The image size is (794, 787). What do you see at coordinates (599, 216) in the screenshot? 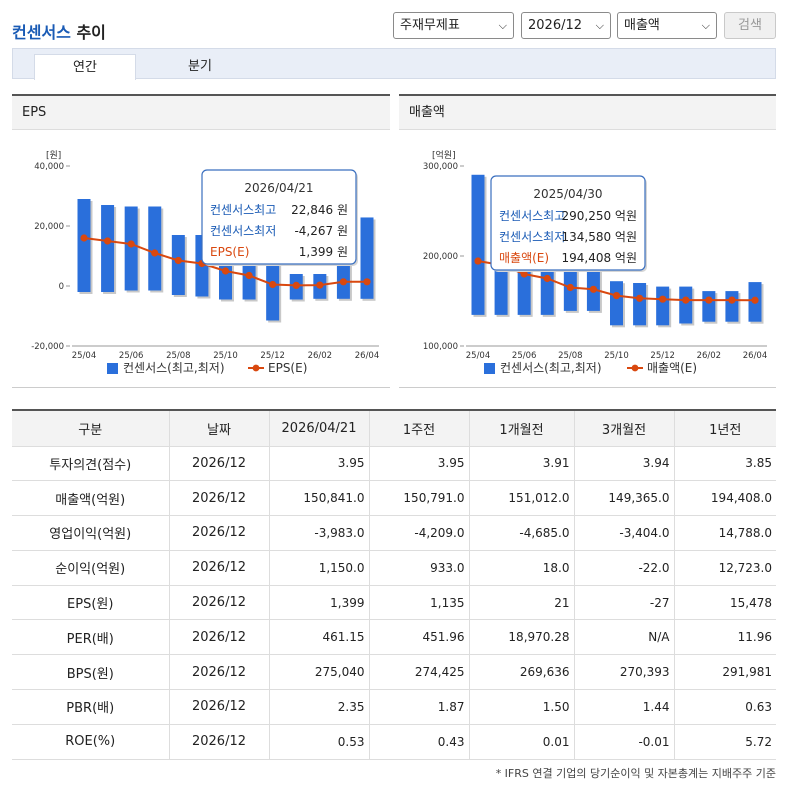
I see `tooltip-value: 290,250 억원` at bounding box center [599, 216].